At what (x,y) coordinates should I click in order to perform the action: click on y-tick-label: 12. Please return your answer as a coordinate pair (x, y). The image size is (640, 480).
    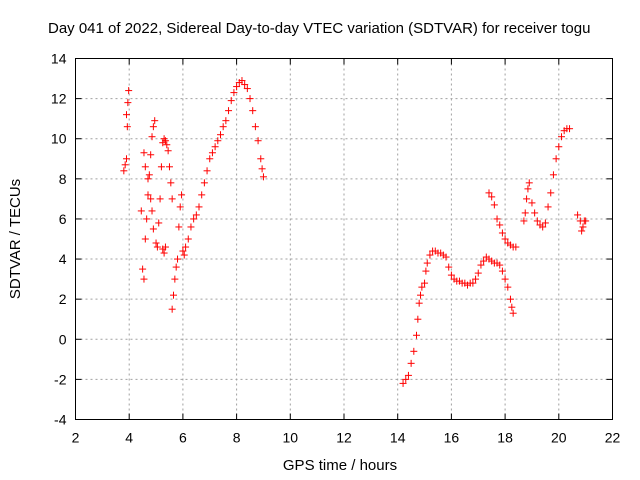
    Looking at the image, I should click on (59, 99).